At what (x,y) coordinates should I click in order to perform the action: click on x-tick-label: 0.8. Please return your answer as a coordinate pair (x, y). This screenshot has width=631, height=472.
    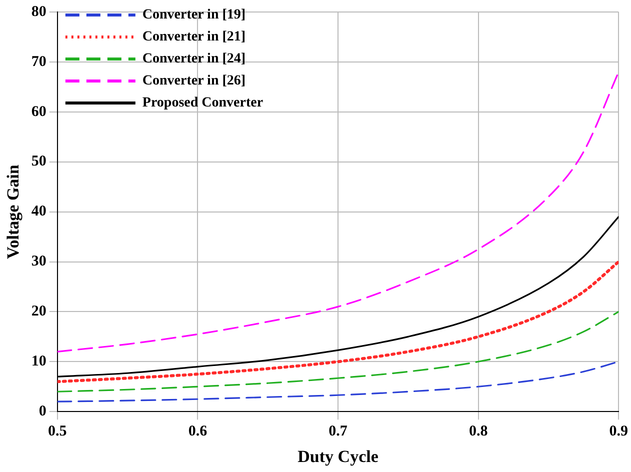
    Looking at the image, I should click on (478, 431).